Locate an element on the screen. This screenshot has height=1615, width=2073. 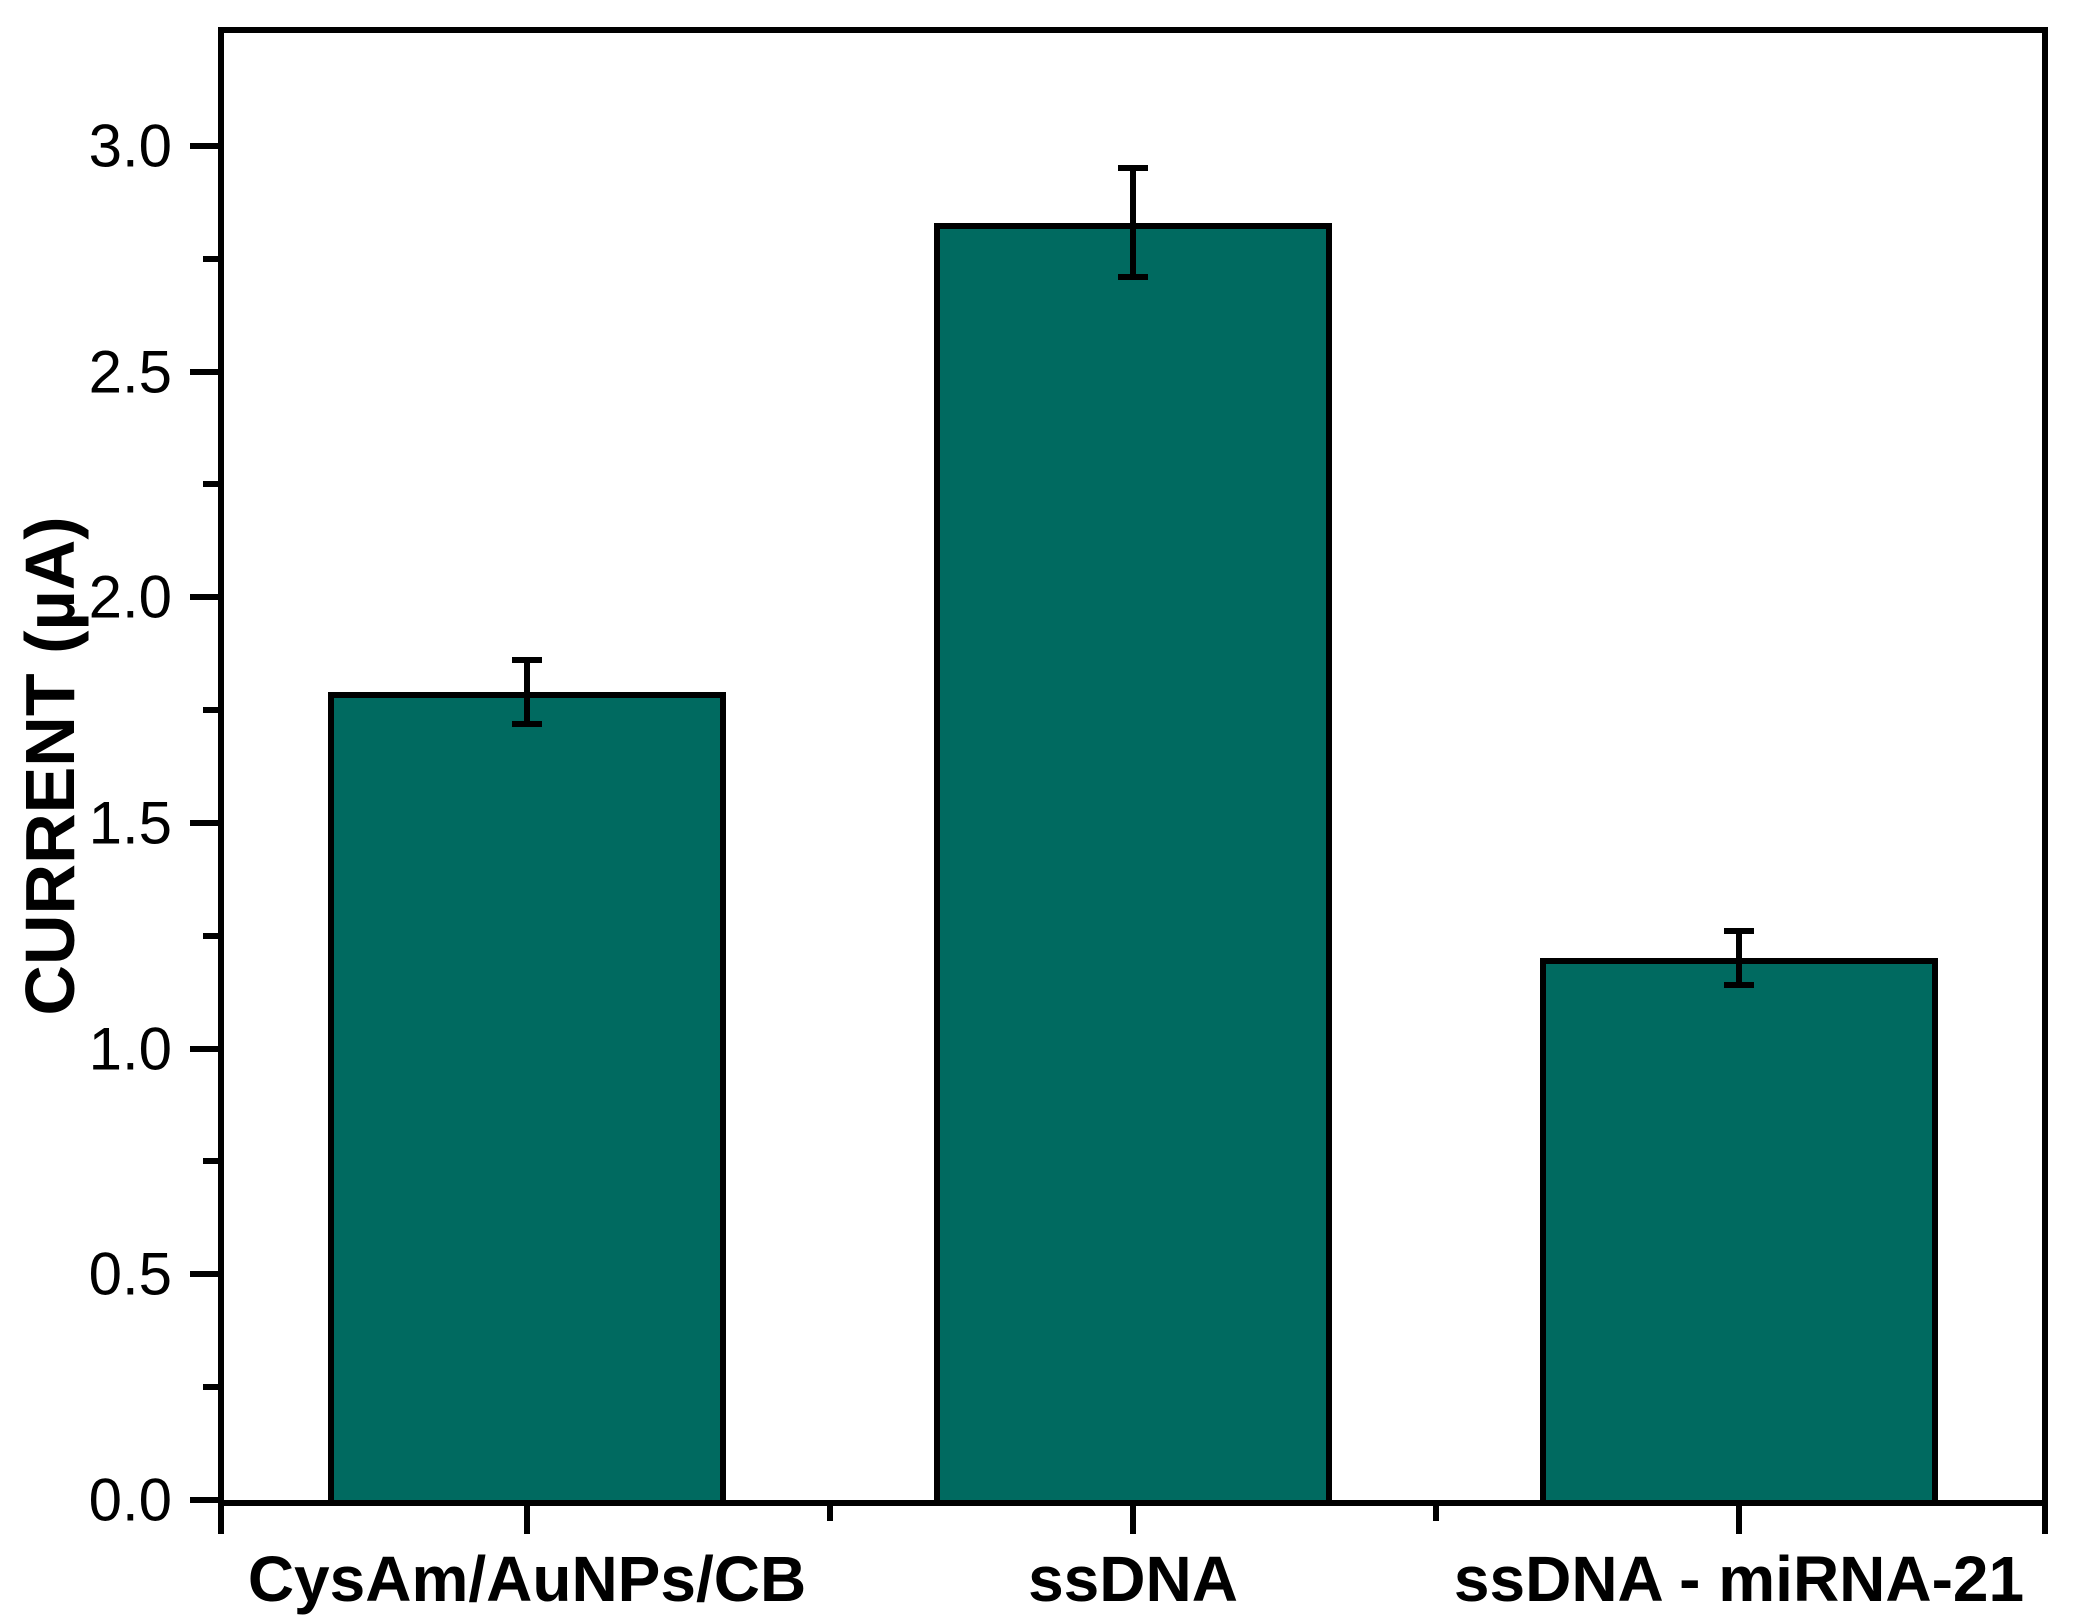
y-tick-label: 2.0 is located at coordinates (130, 597).